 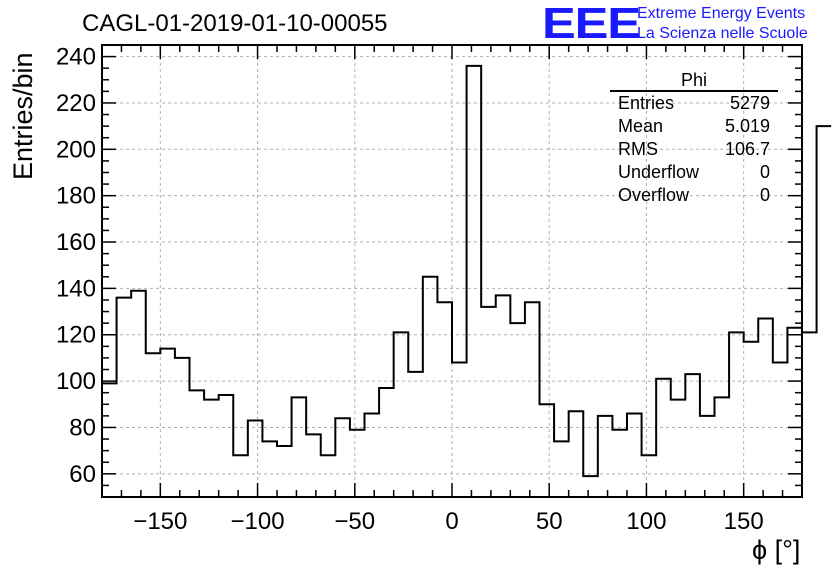 I want to click on x-tick-label: −100, so click(x=258, y=521).